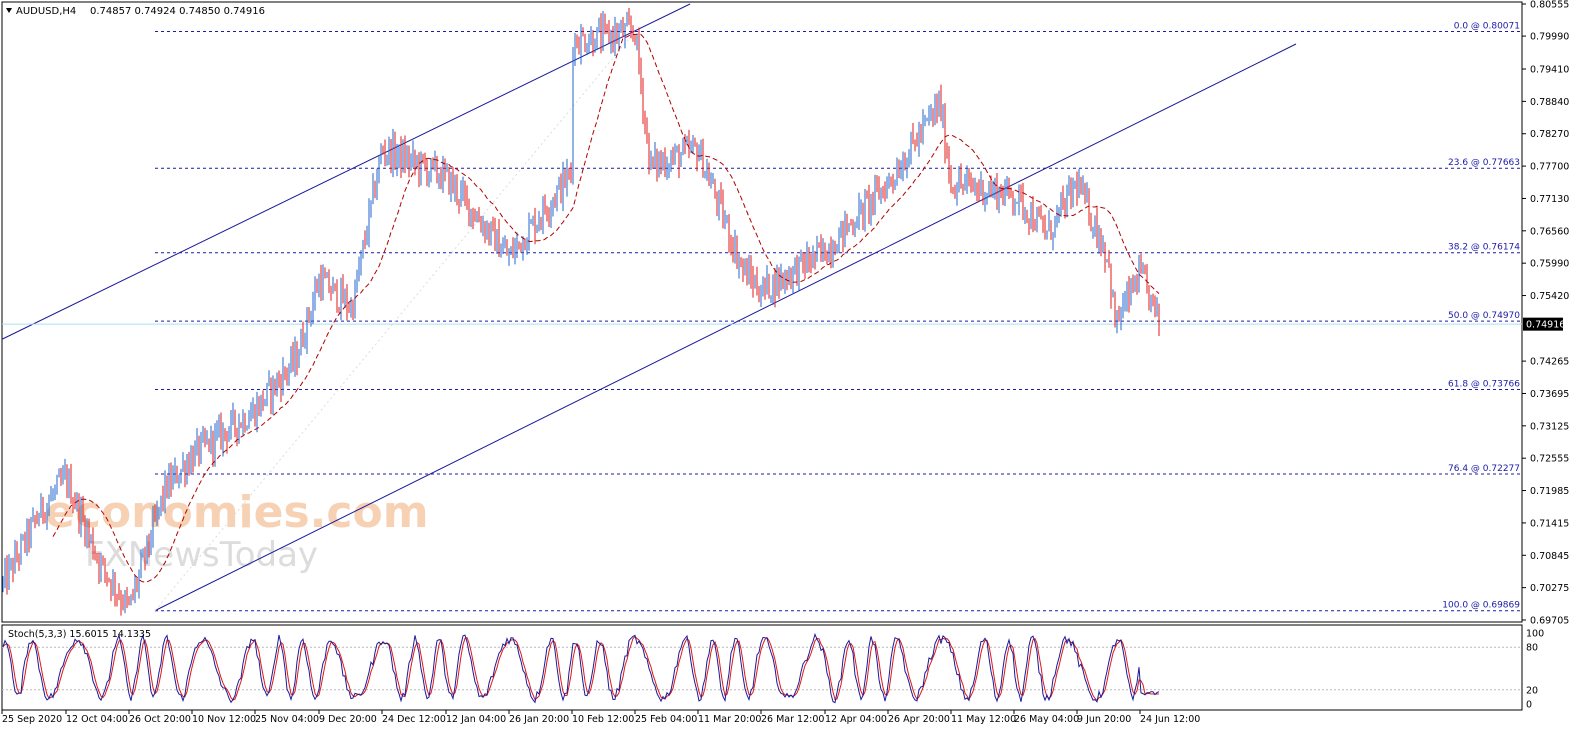 The height and width of the screenshot is (747, 1596). Describe the element at coordinates (1046, 719) in the screenshot. I see `time-tick-label: 26 May 04:00` at that location.